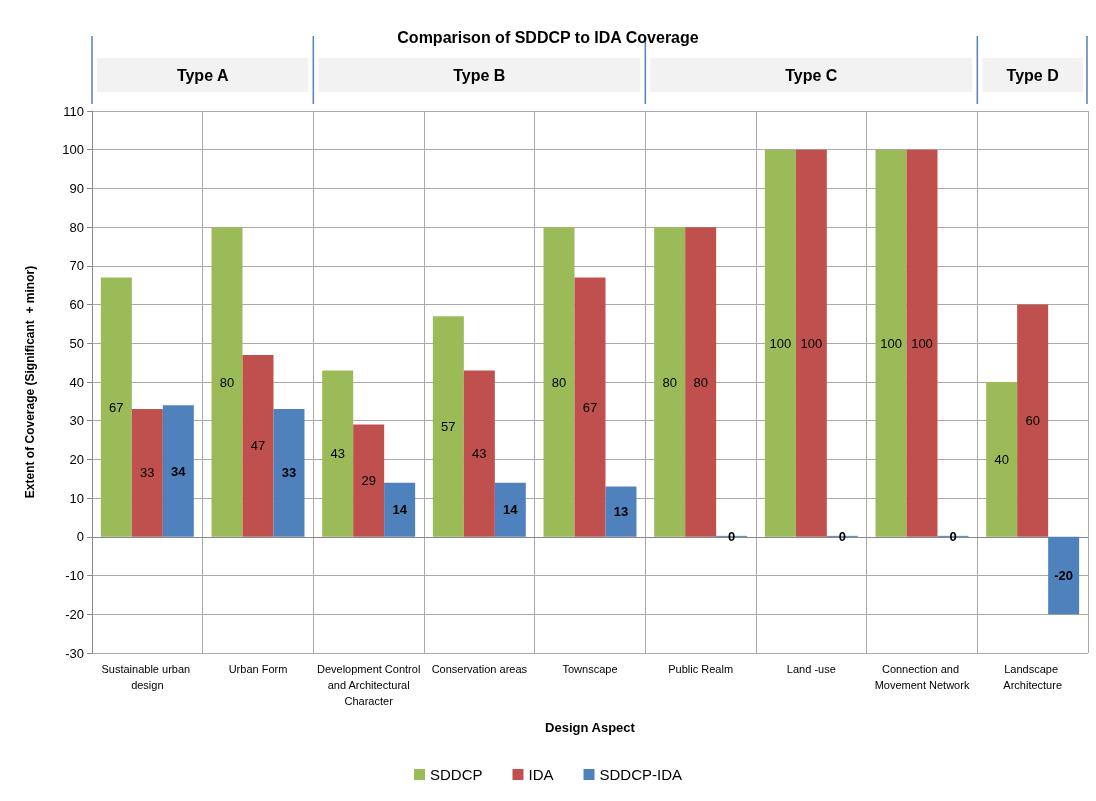 The height and width of the screenshot is (801, 1096). What do you see at coordinates (76, 266) in the screenshot?
I see `y-tick-label: 70` at bounding box center [76, 266].